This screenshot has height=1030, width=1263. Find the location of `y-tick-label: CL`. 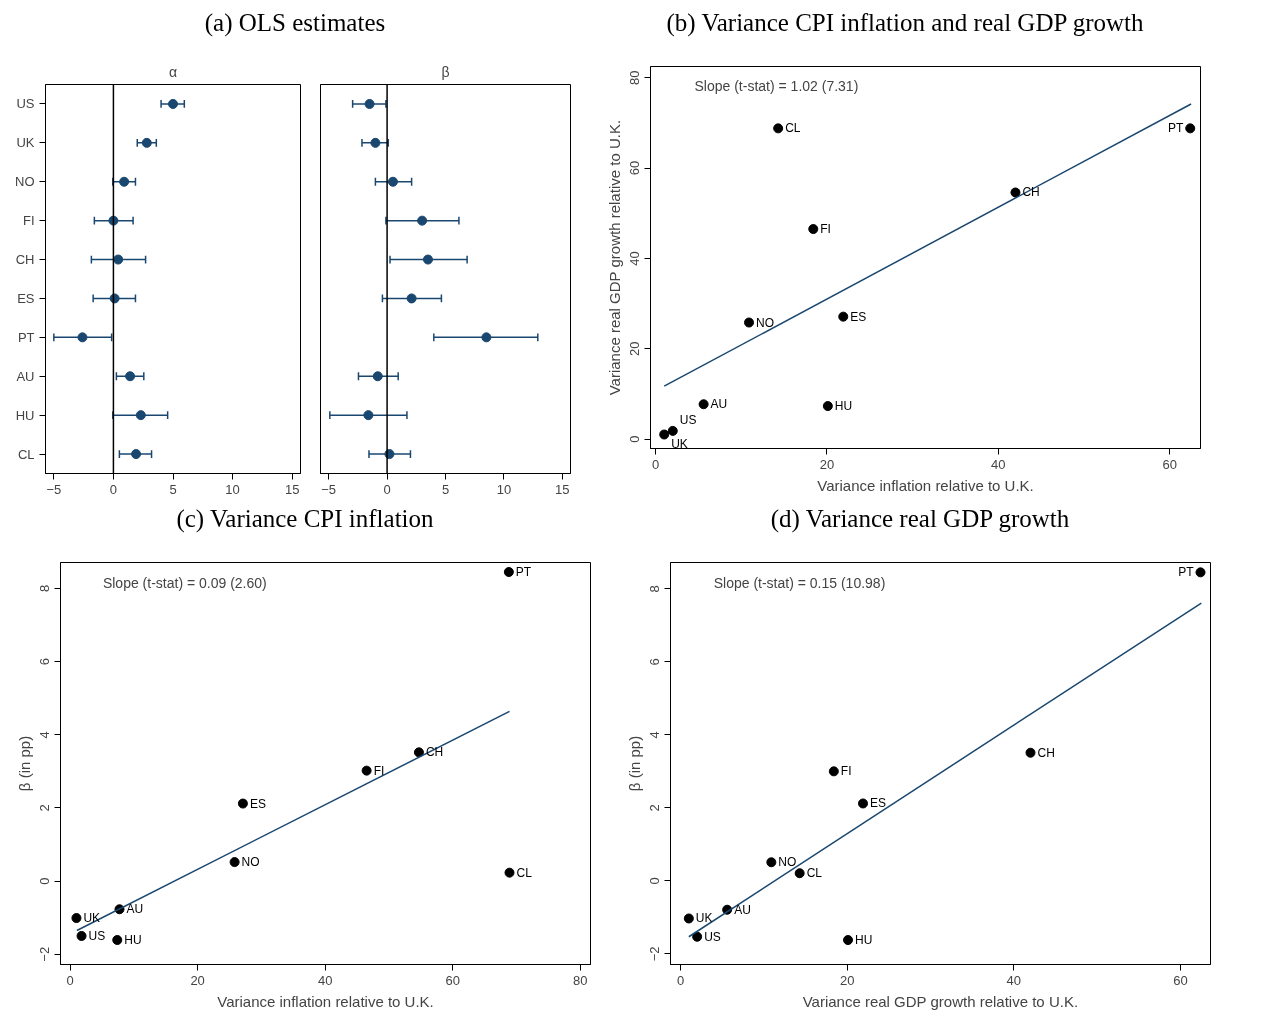

y-tick-label: CL is located at coordinates (26, 454).